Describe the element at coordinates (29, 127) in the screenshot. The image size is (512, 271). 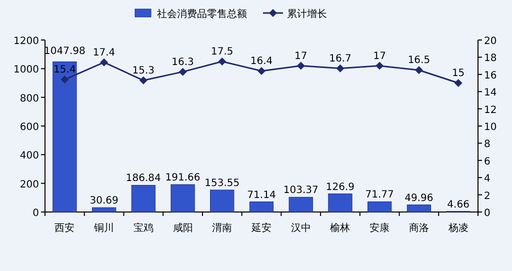
I see `y-tick-label: 600` at that location.